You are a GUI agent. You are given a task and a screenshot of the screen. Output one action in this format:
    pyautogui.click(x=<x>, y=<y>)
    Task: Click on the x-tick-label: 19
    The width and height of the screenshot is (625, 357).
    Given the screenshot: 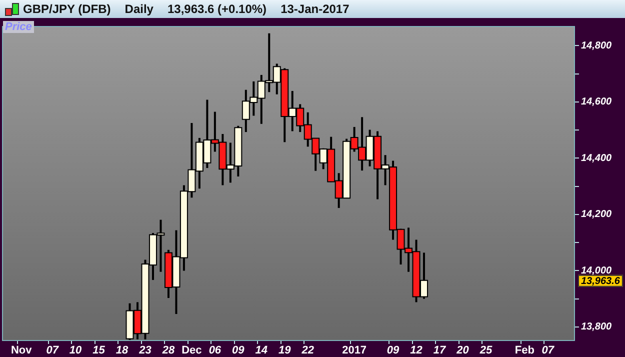 What is the action you would take?
    pyautogui.click(x=285, y=350)
    